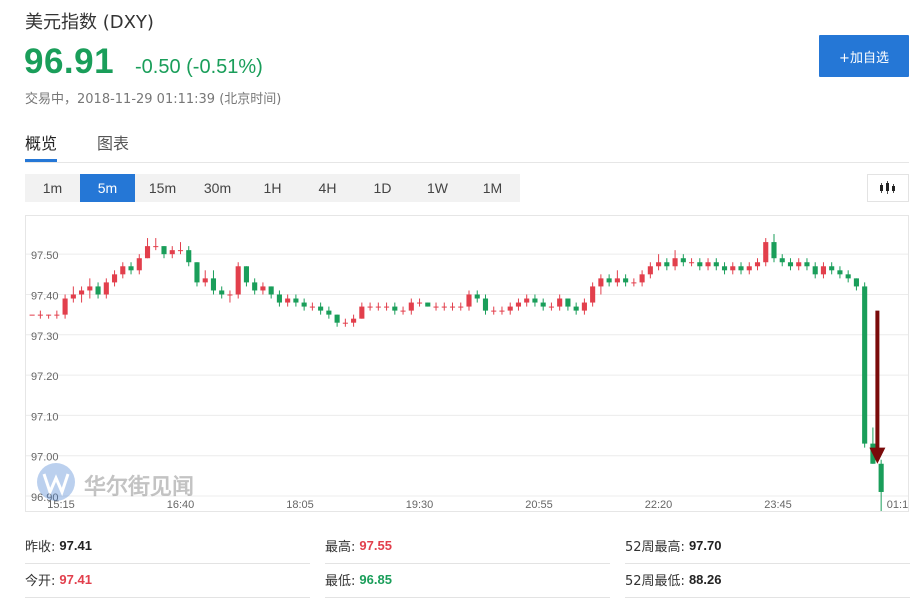 The height and width of the screenshot is (613, 916). What do you see at coordinates (778, 505) in the screenshot?
I see `x-tick-label: 23:45` at bounding box center [778, 505].